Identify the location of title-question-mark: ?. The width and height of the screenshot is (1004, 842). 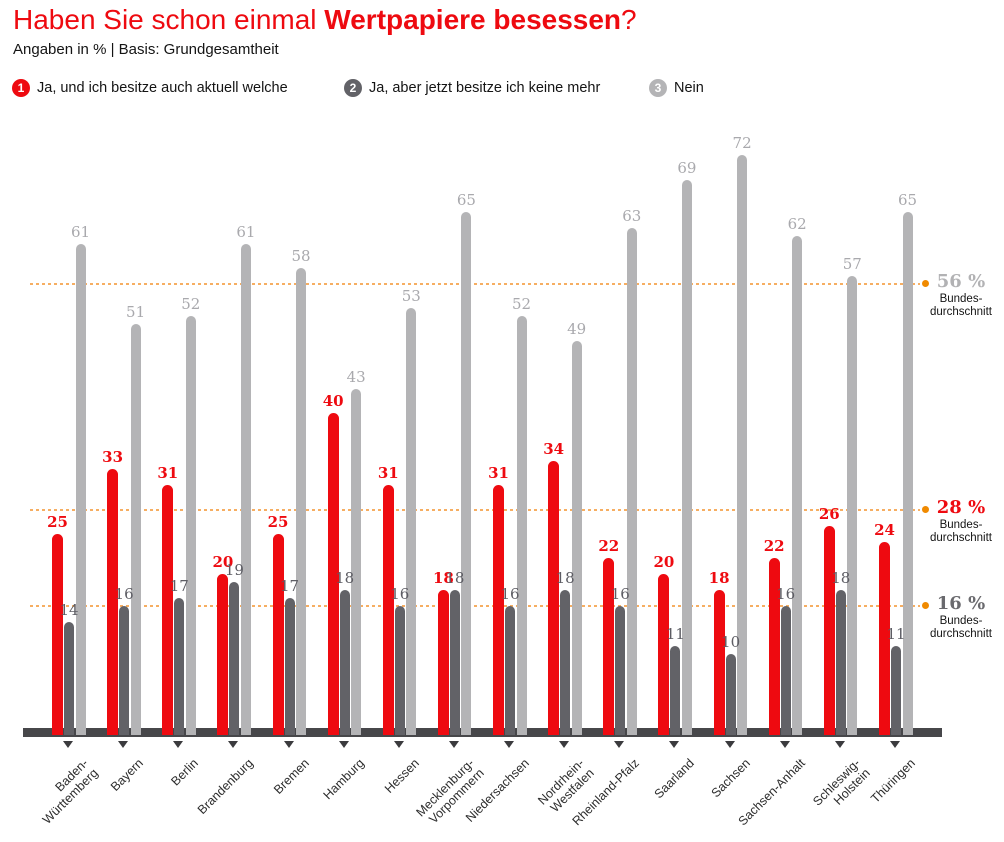
(629, 19).